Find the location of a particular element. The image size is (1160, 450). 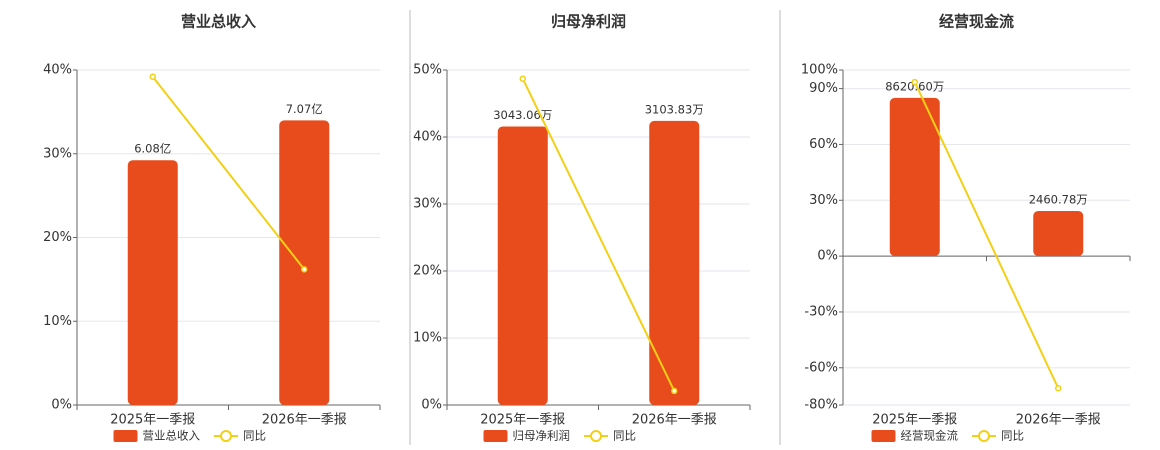

legend-label: 经营现金流 is located at coordinates (930, 436).